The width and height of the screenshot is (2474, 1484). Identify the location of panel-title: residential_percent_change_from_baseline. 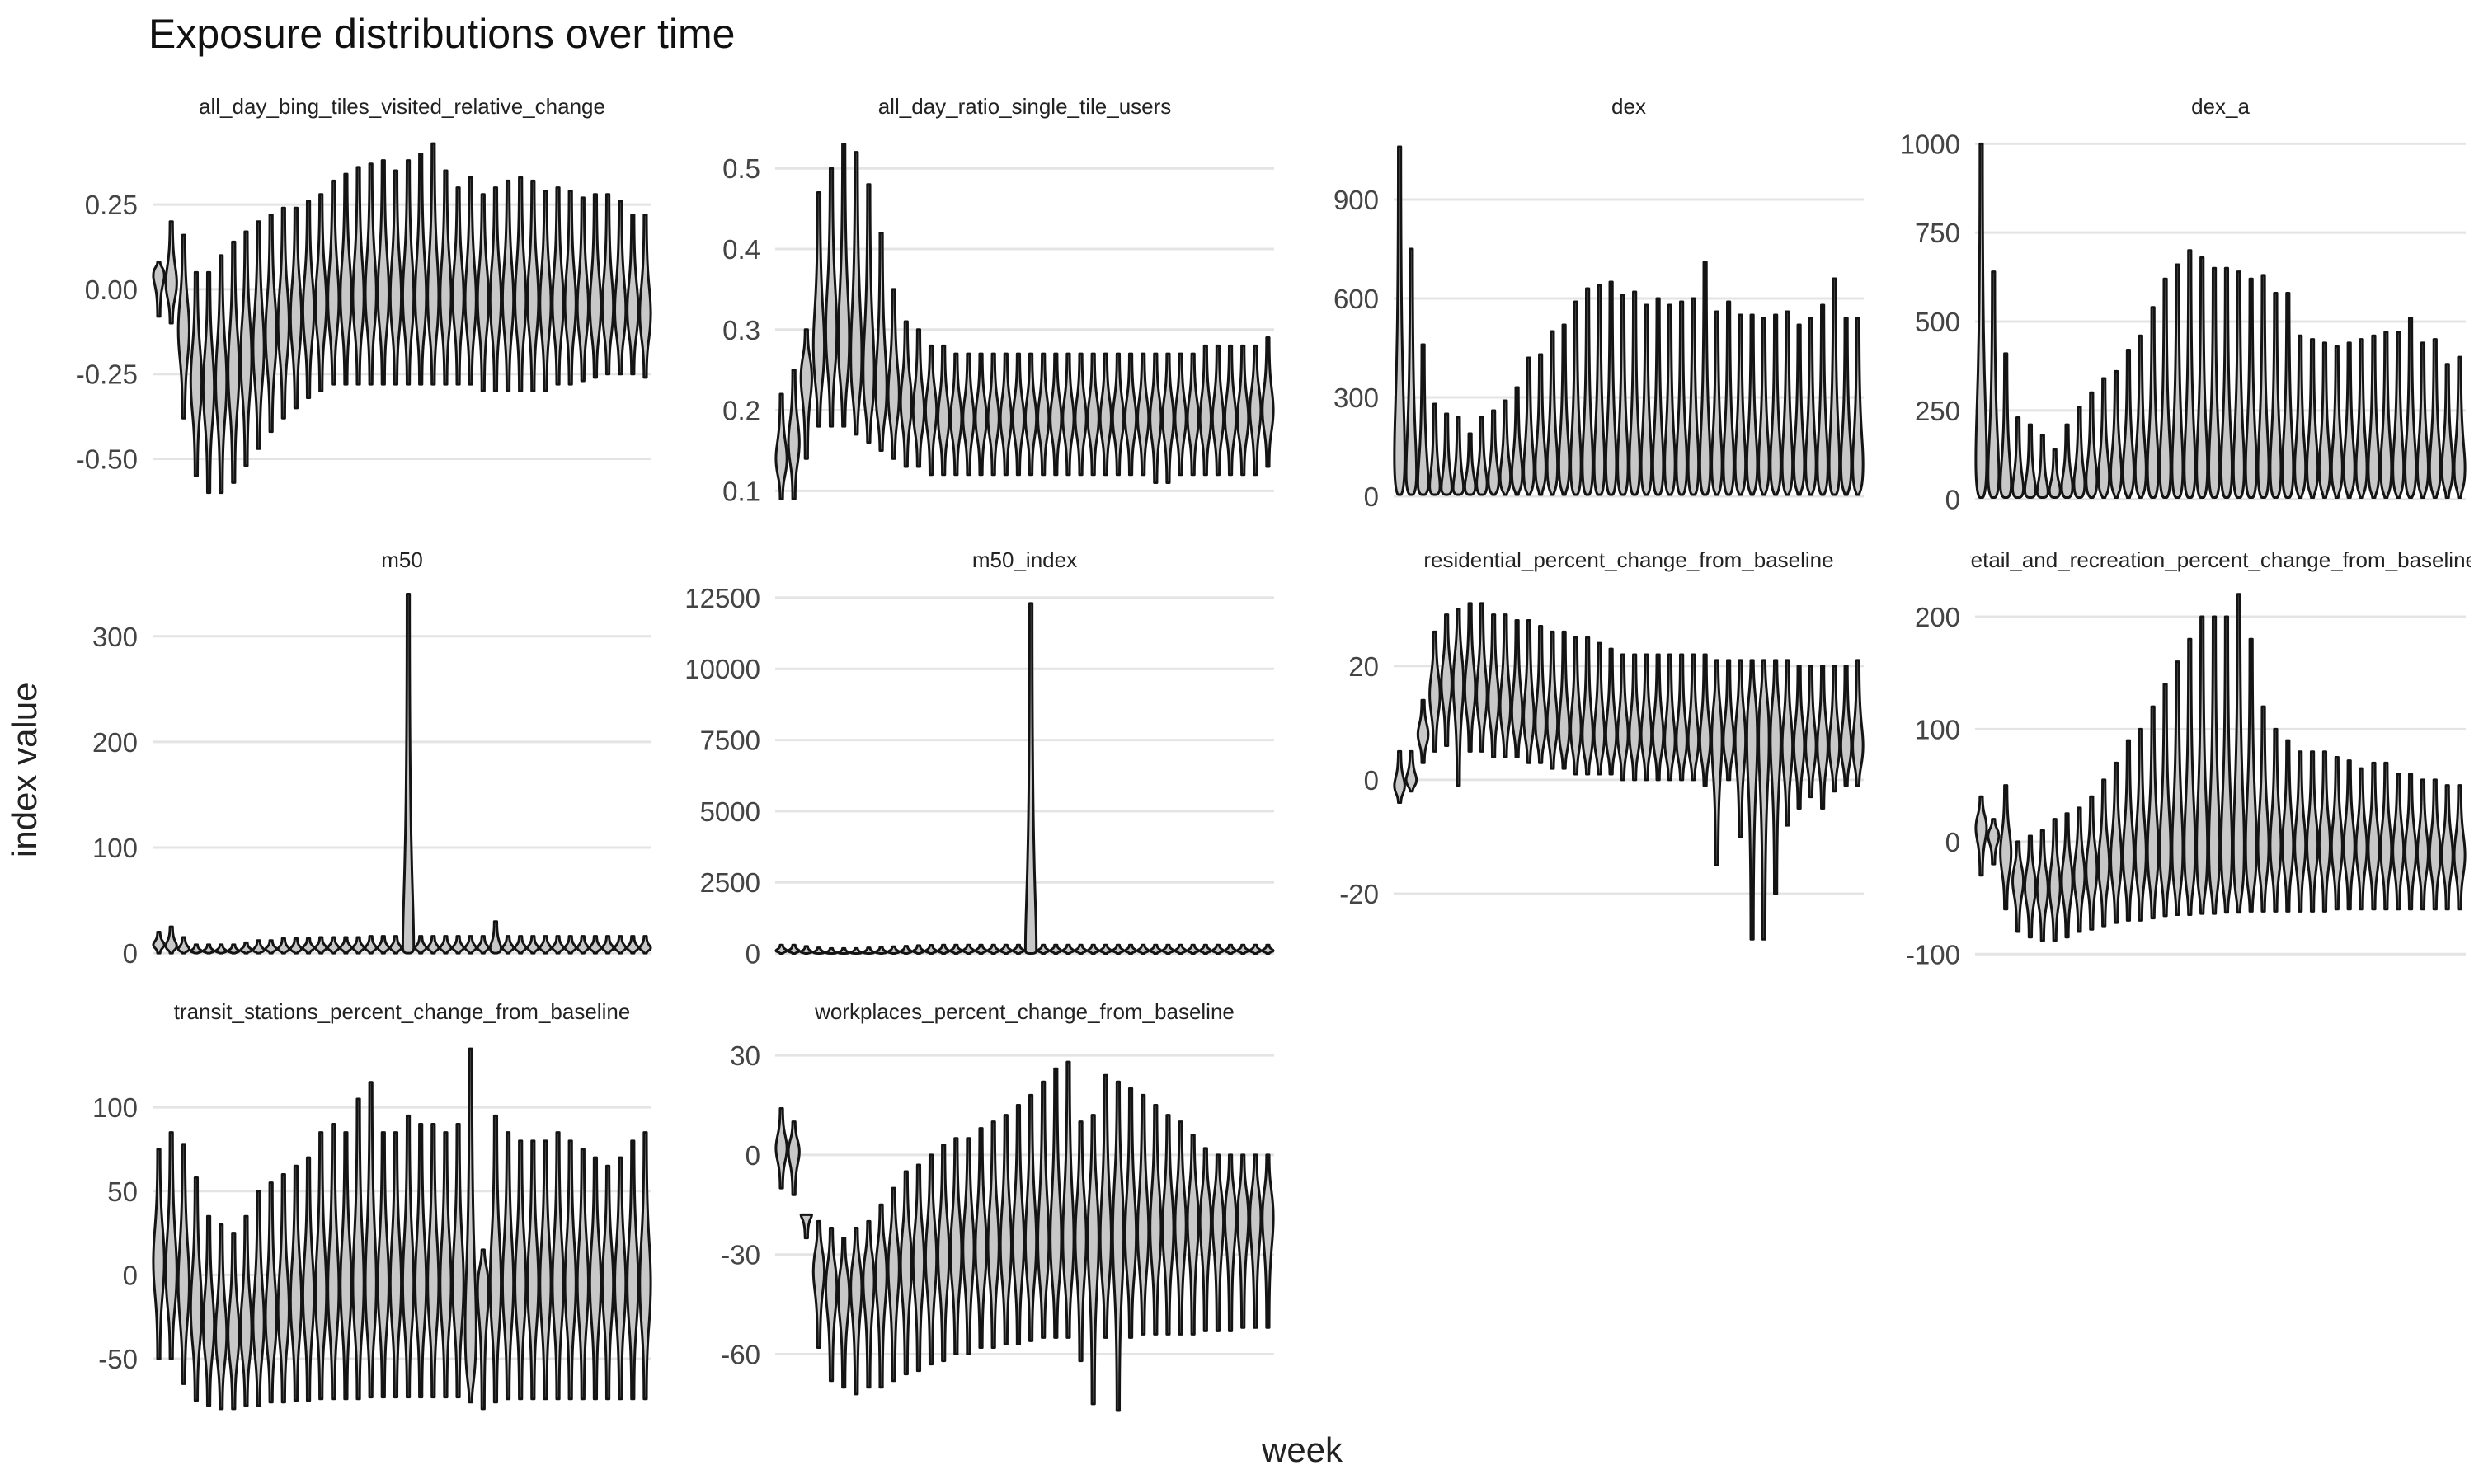
(1628, 559).